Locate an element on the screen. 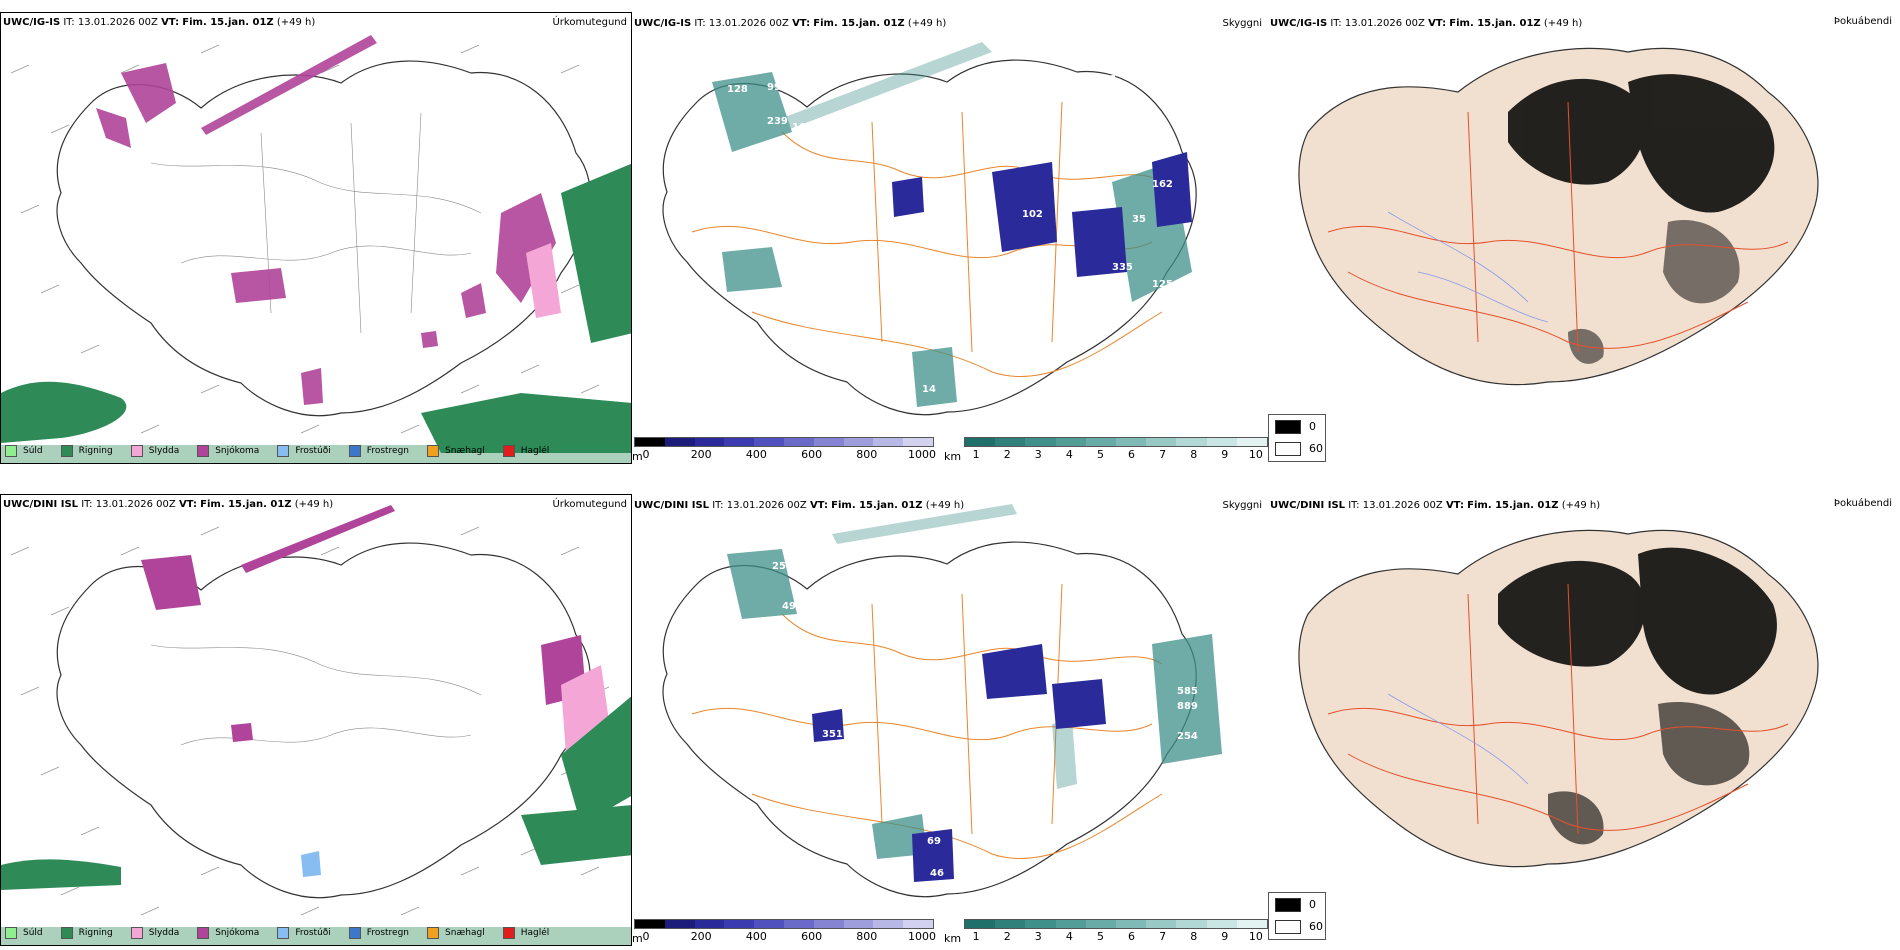  cloud-labels: 128 99 239 162 48 102 162 35 335 12 125 14 is located at coordinates (950, 234).